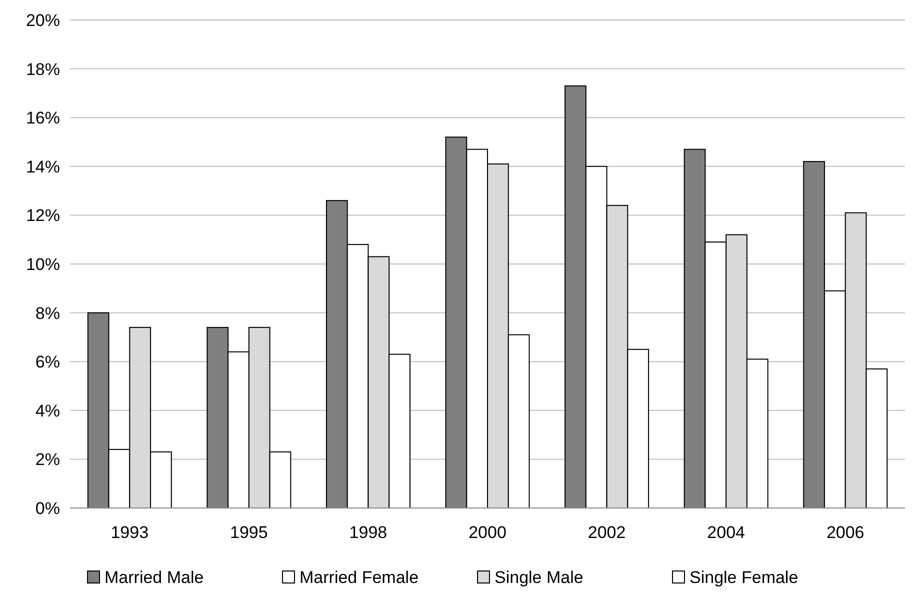  Describe the element at coordinates (726, 532) in the screenshot. I see `x-tick-label: 2004` at that location.